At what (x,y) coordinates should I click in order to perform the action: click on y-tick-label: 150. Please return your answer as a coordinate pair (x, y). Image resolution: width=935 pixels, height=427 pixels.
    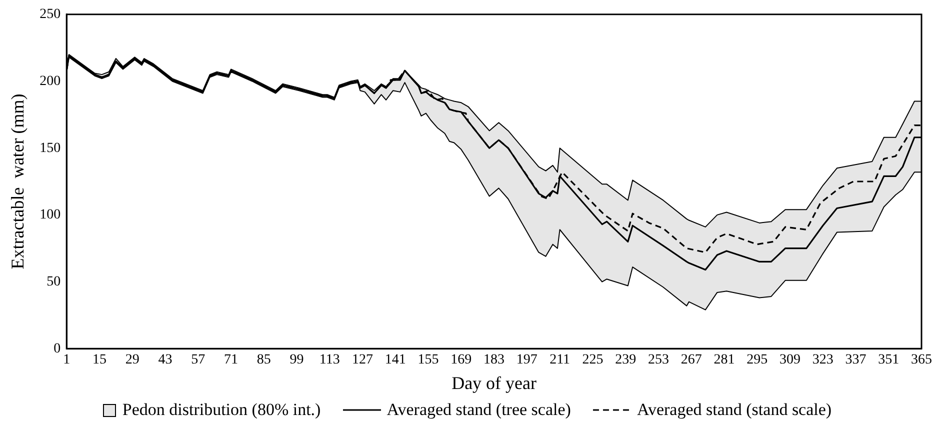
    Looking at the image, I should click on (50, 148).